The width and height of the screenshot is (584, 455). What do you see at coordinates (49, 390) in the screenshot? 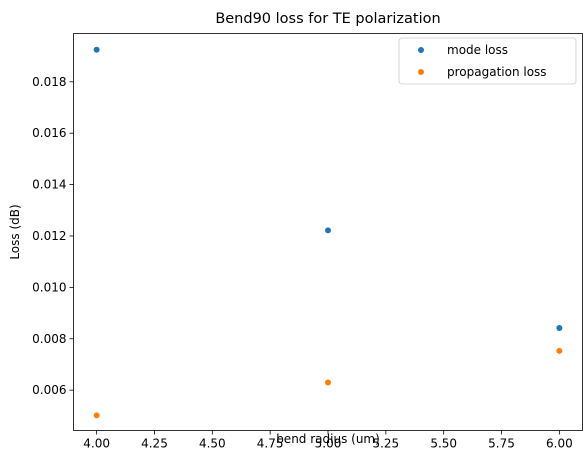
I see `y-tick-label: 0.006` at bounding box center [49, 390].